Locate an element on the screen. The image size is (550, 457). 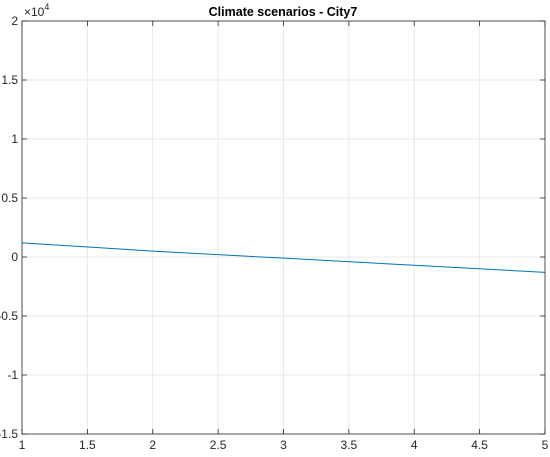
x-tick-labels: 1 1.5 2 2.5 3 3.5 4 4.5 5 is located at coordinates (284, 445).